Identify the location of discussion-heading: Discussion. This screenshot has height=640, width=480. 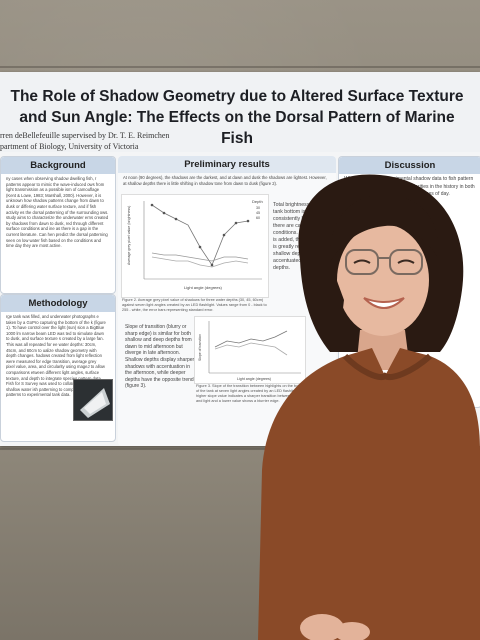
(409, 165).